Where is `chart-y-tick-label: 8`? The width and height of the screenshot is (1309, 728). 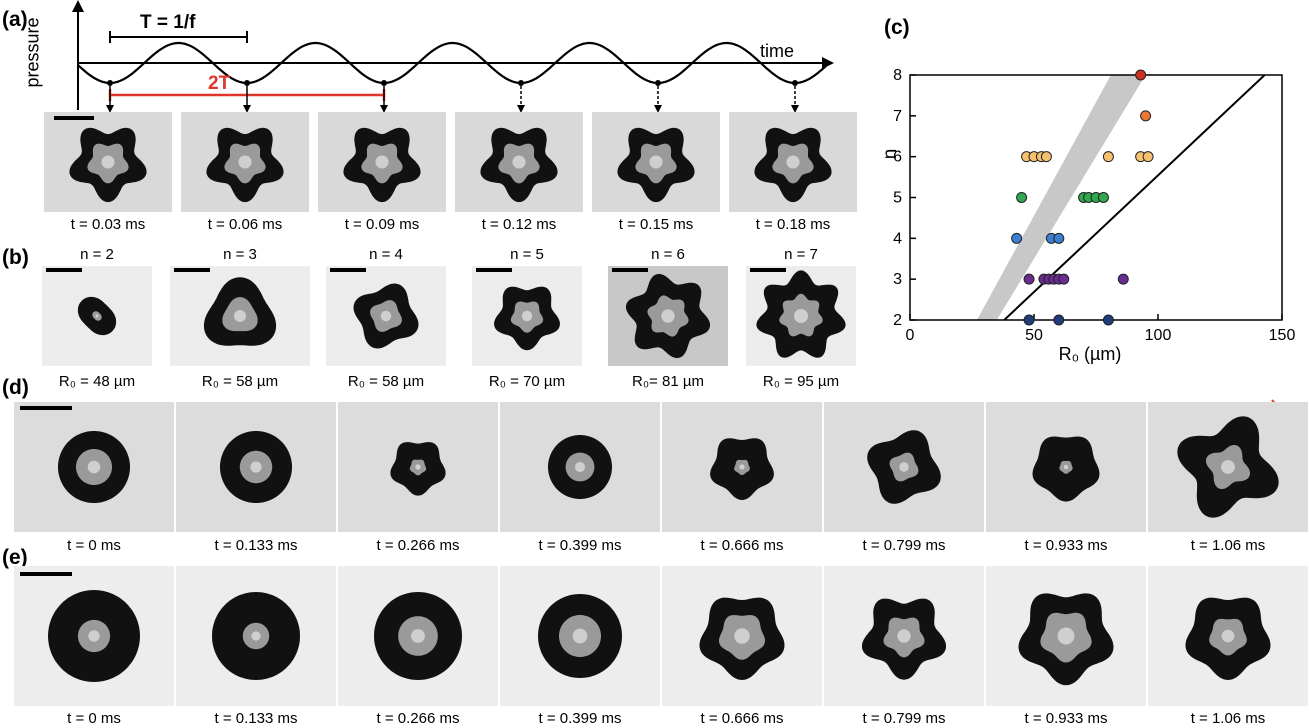
chart-y-tick-label: 8 is located at coordinates (897, 75).